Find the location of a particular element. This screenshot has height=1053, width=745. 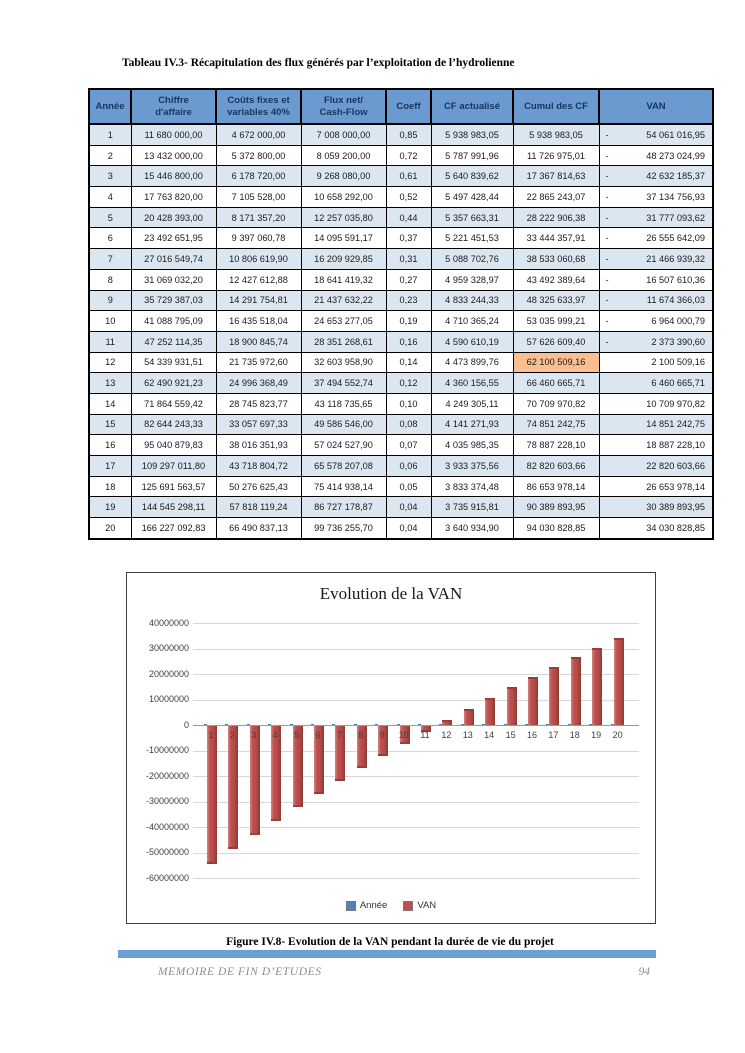

table-cell: 0,07 is located at coordinates (408, 445).